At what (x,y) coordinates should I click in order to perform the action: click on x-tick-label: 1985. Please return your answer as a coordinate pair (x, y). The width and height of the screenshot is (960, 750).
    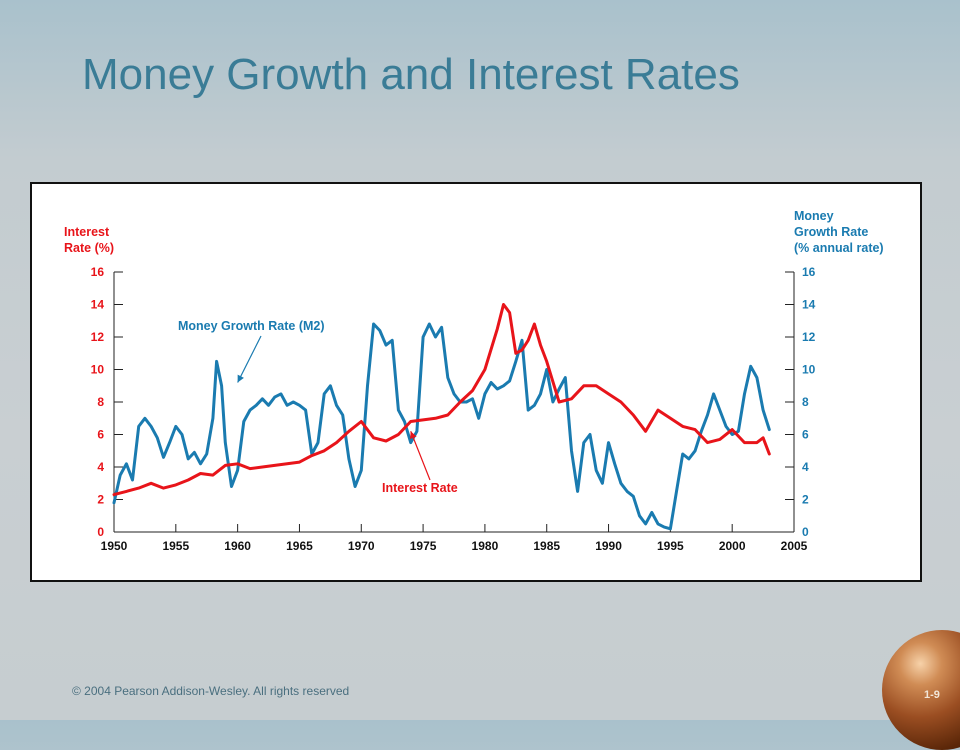
    Looking at the image, I should click on (546, 546).